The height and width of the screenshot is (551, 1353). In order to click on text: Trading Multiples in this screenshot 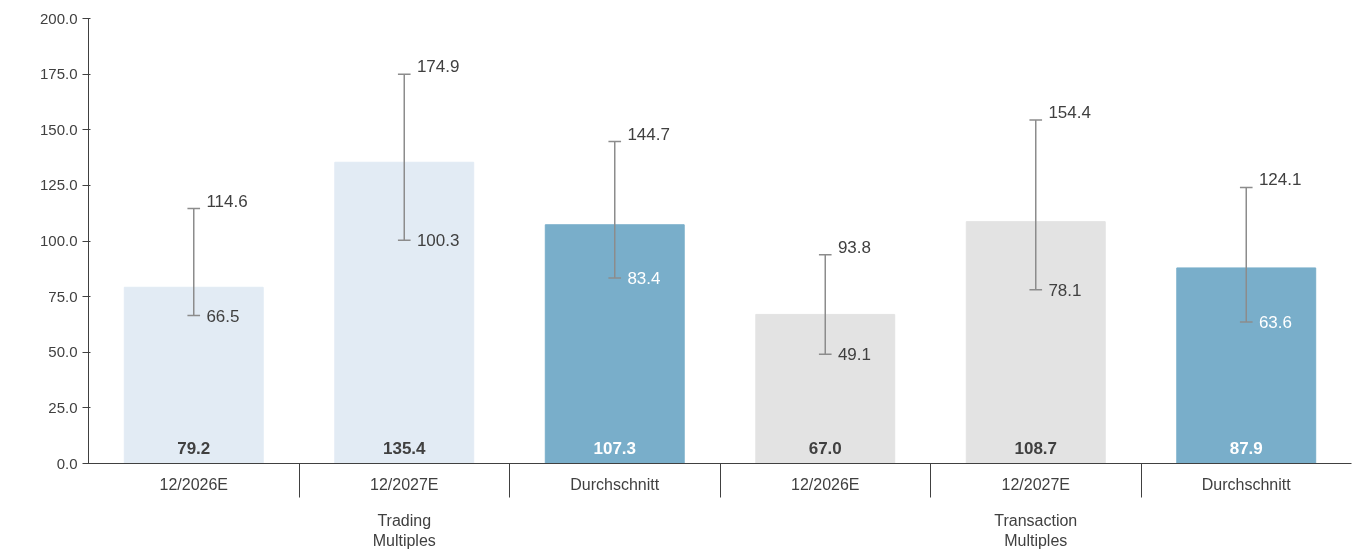, I will do `click(404, 530)`.